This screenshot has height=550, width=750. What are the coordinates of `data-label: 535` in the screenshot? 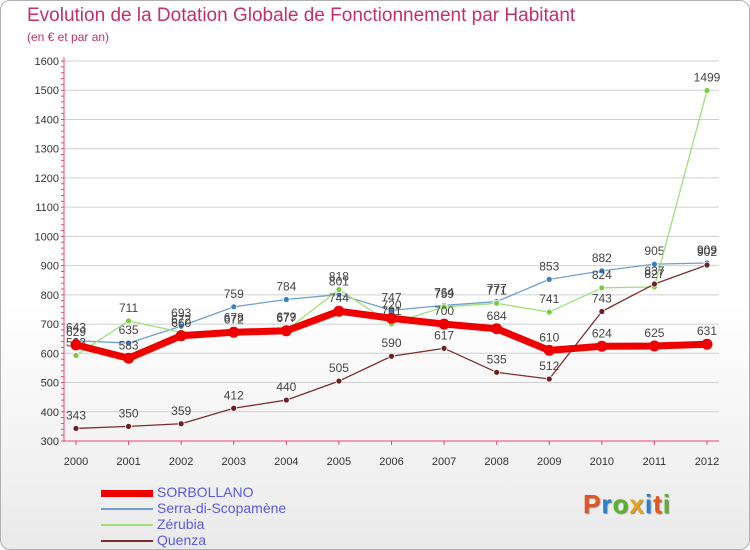 It's located at (497, 359).